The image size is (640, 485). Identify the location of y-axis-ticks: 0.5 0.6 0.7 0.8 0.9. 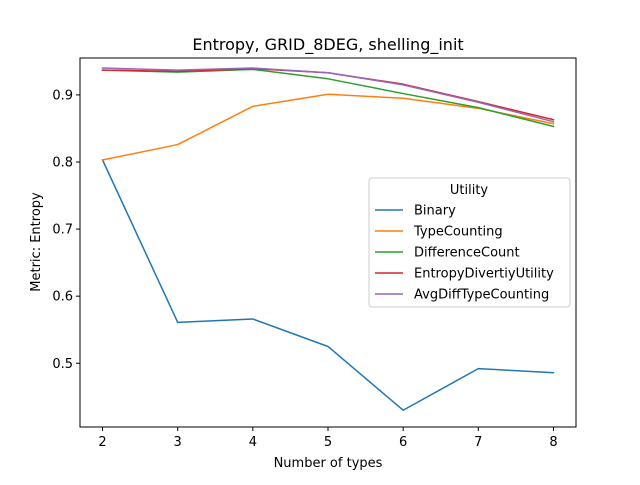
(66, 230).